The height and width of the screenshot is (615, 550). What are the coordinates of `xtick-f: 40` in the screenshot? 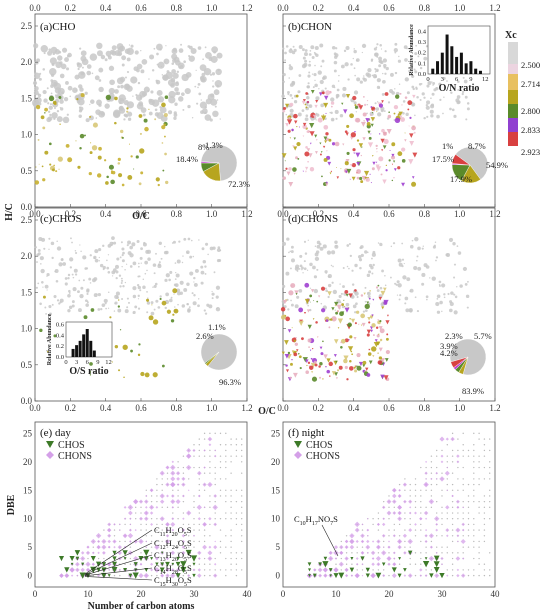 It's located at (496, 594).